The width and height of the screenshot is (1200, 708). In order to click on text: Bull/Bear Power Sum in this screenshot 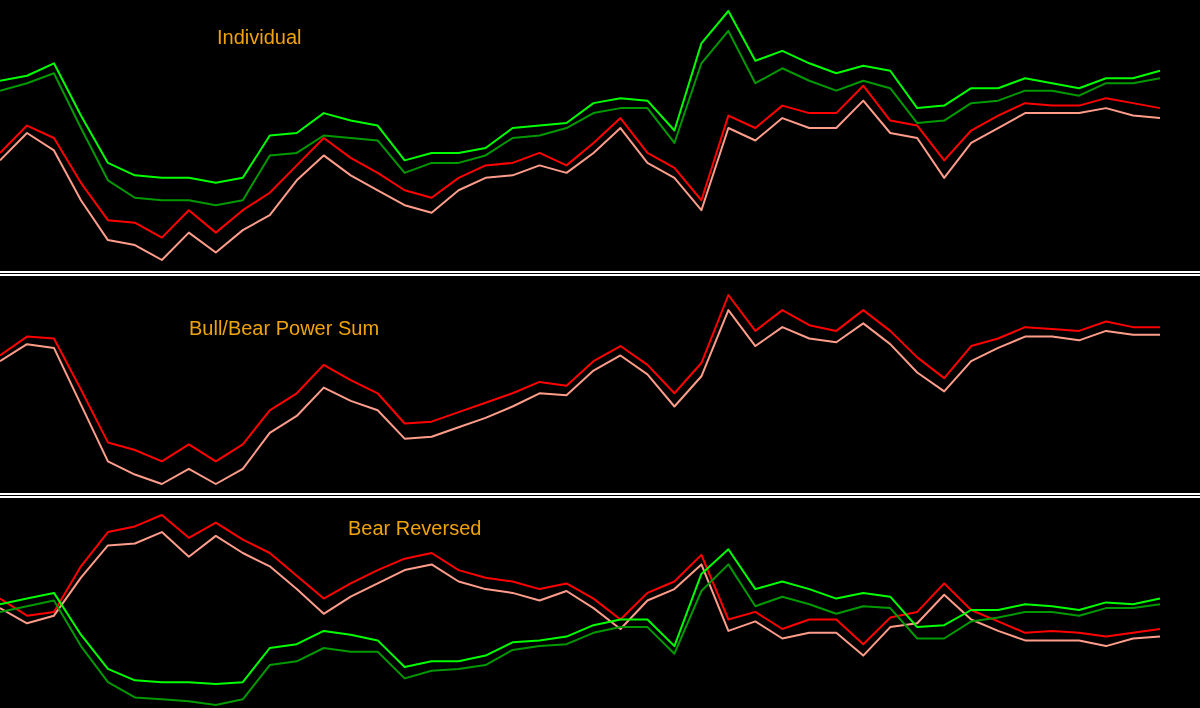, I will do `click(284, 328)`.